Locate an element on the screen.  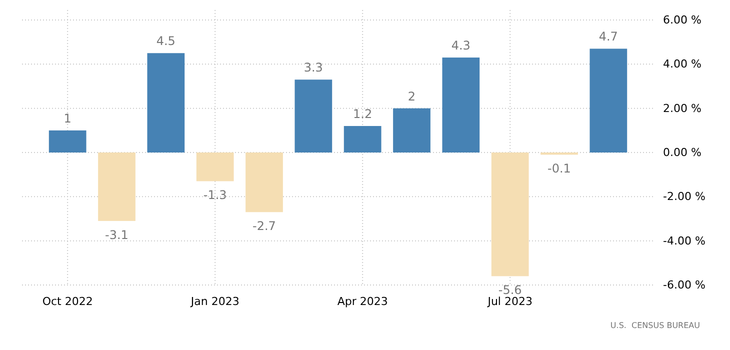
text: U.S. CENSUS BUREAU is located at coordinates (655, 325).